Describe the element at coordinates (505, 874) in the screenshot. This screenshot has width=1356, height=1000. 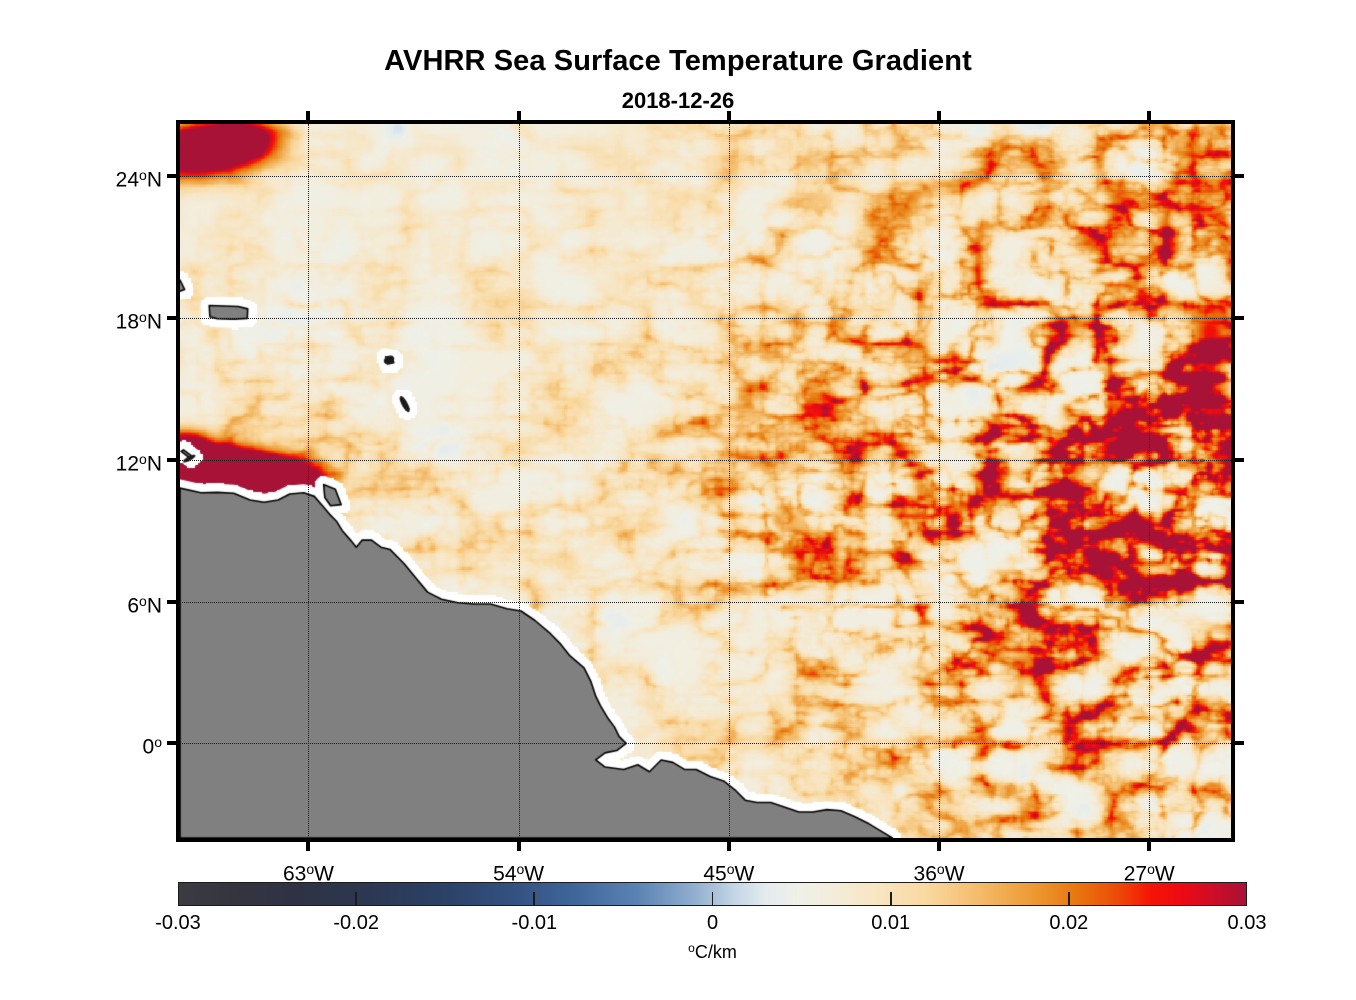
I see `tick-label-value: 54` at that location.